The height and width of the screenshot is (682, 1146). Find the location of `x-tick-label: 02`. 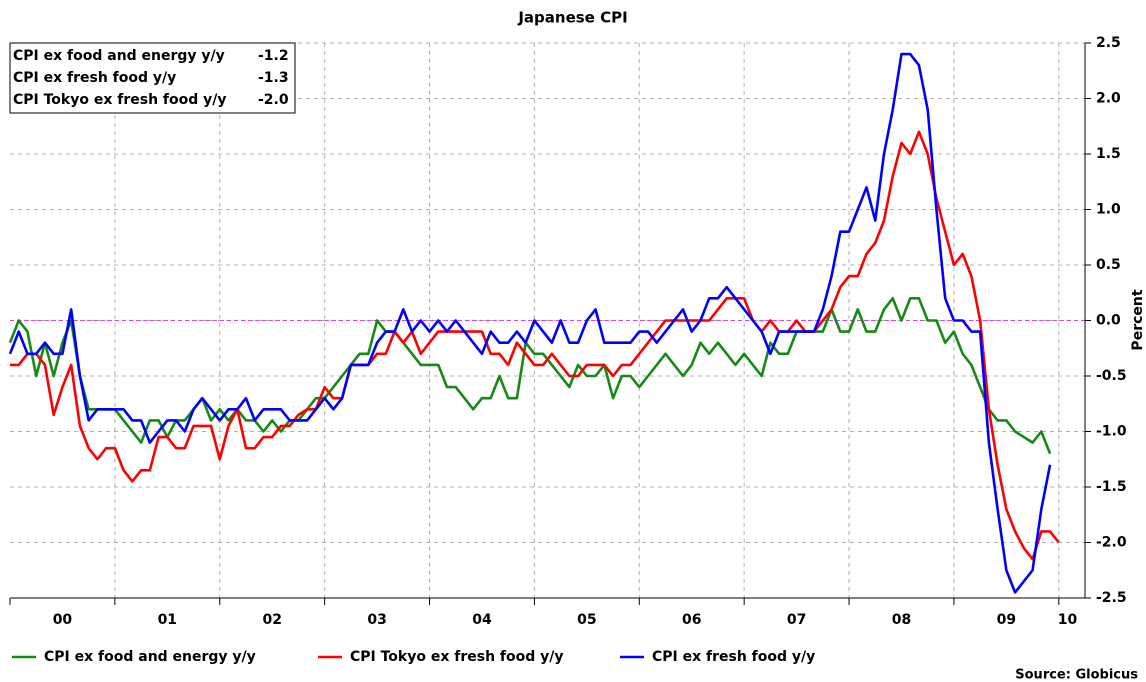

x-tick-label: 02 is located at coordinates (271, 620).